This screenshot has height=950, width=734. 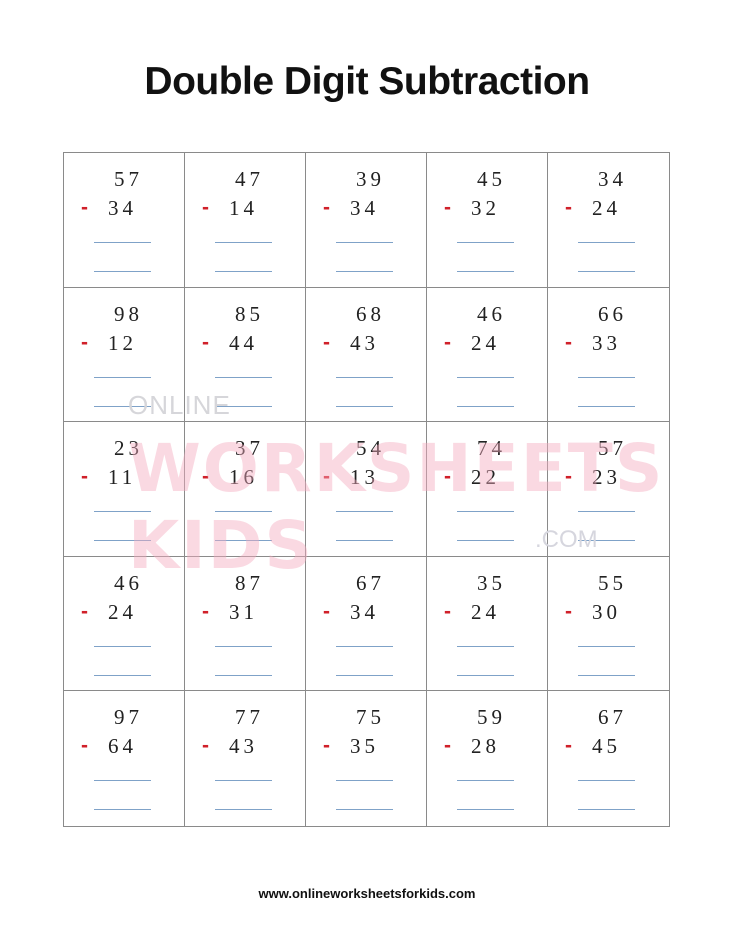 I want to click on problem-cell: 54 -13, so click(x=366, y=489).